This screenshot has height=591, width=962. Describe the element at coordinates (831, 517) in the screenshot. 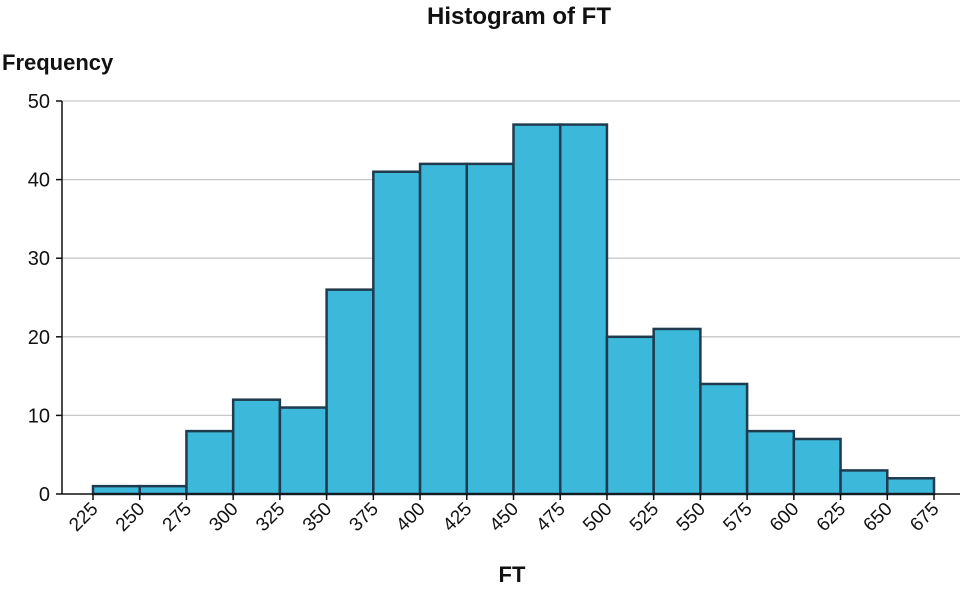

I see `x-tick-label: 625` at that location.